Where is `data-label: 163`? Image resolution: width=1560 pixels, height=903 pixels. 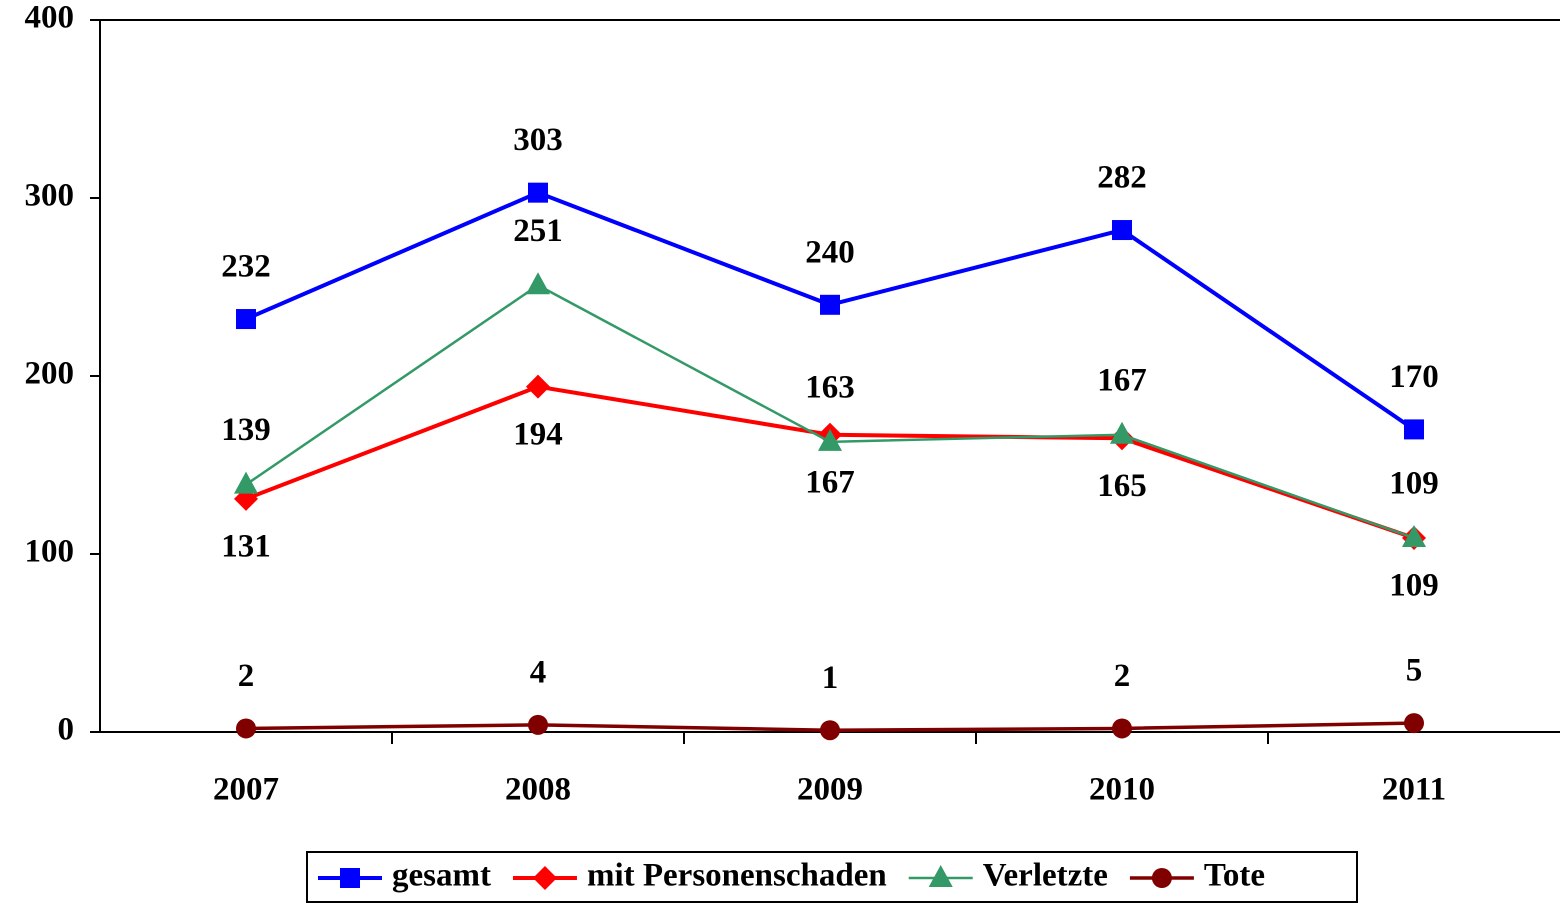
data-label: 163 is located at coordinates (830, 387).